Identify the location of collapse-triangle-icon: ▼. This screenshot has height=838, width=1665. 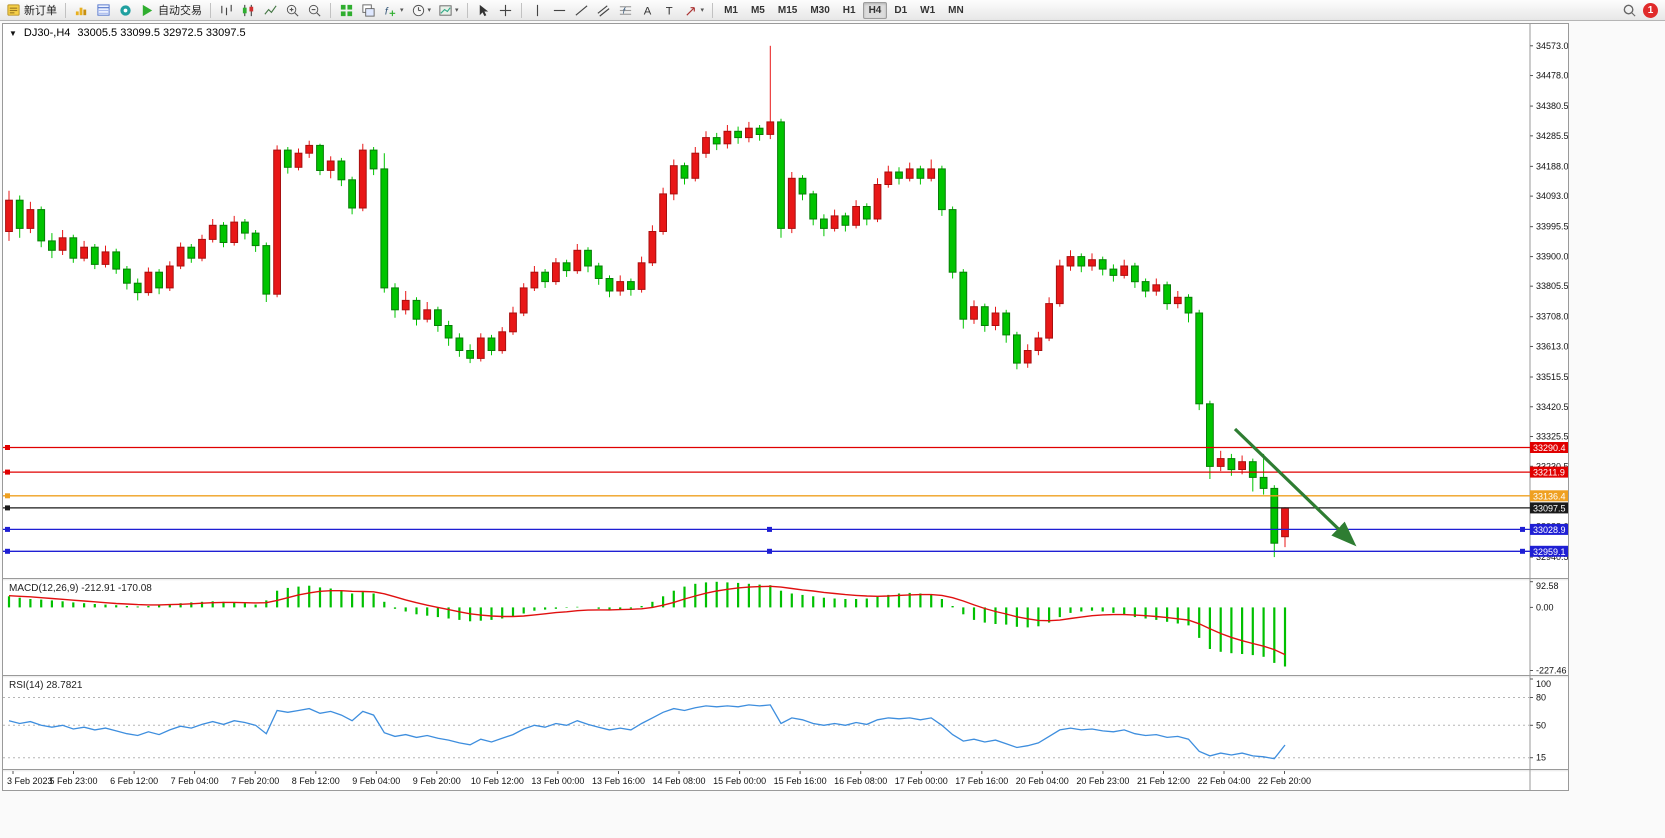
(13, 33).